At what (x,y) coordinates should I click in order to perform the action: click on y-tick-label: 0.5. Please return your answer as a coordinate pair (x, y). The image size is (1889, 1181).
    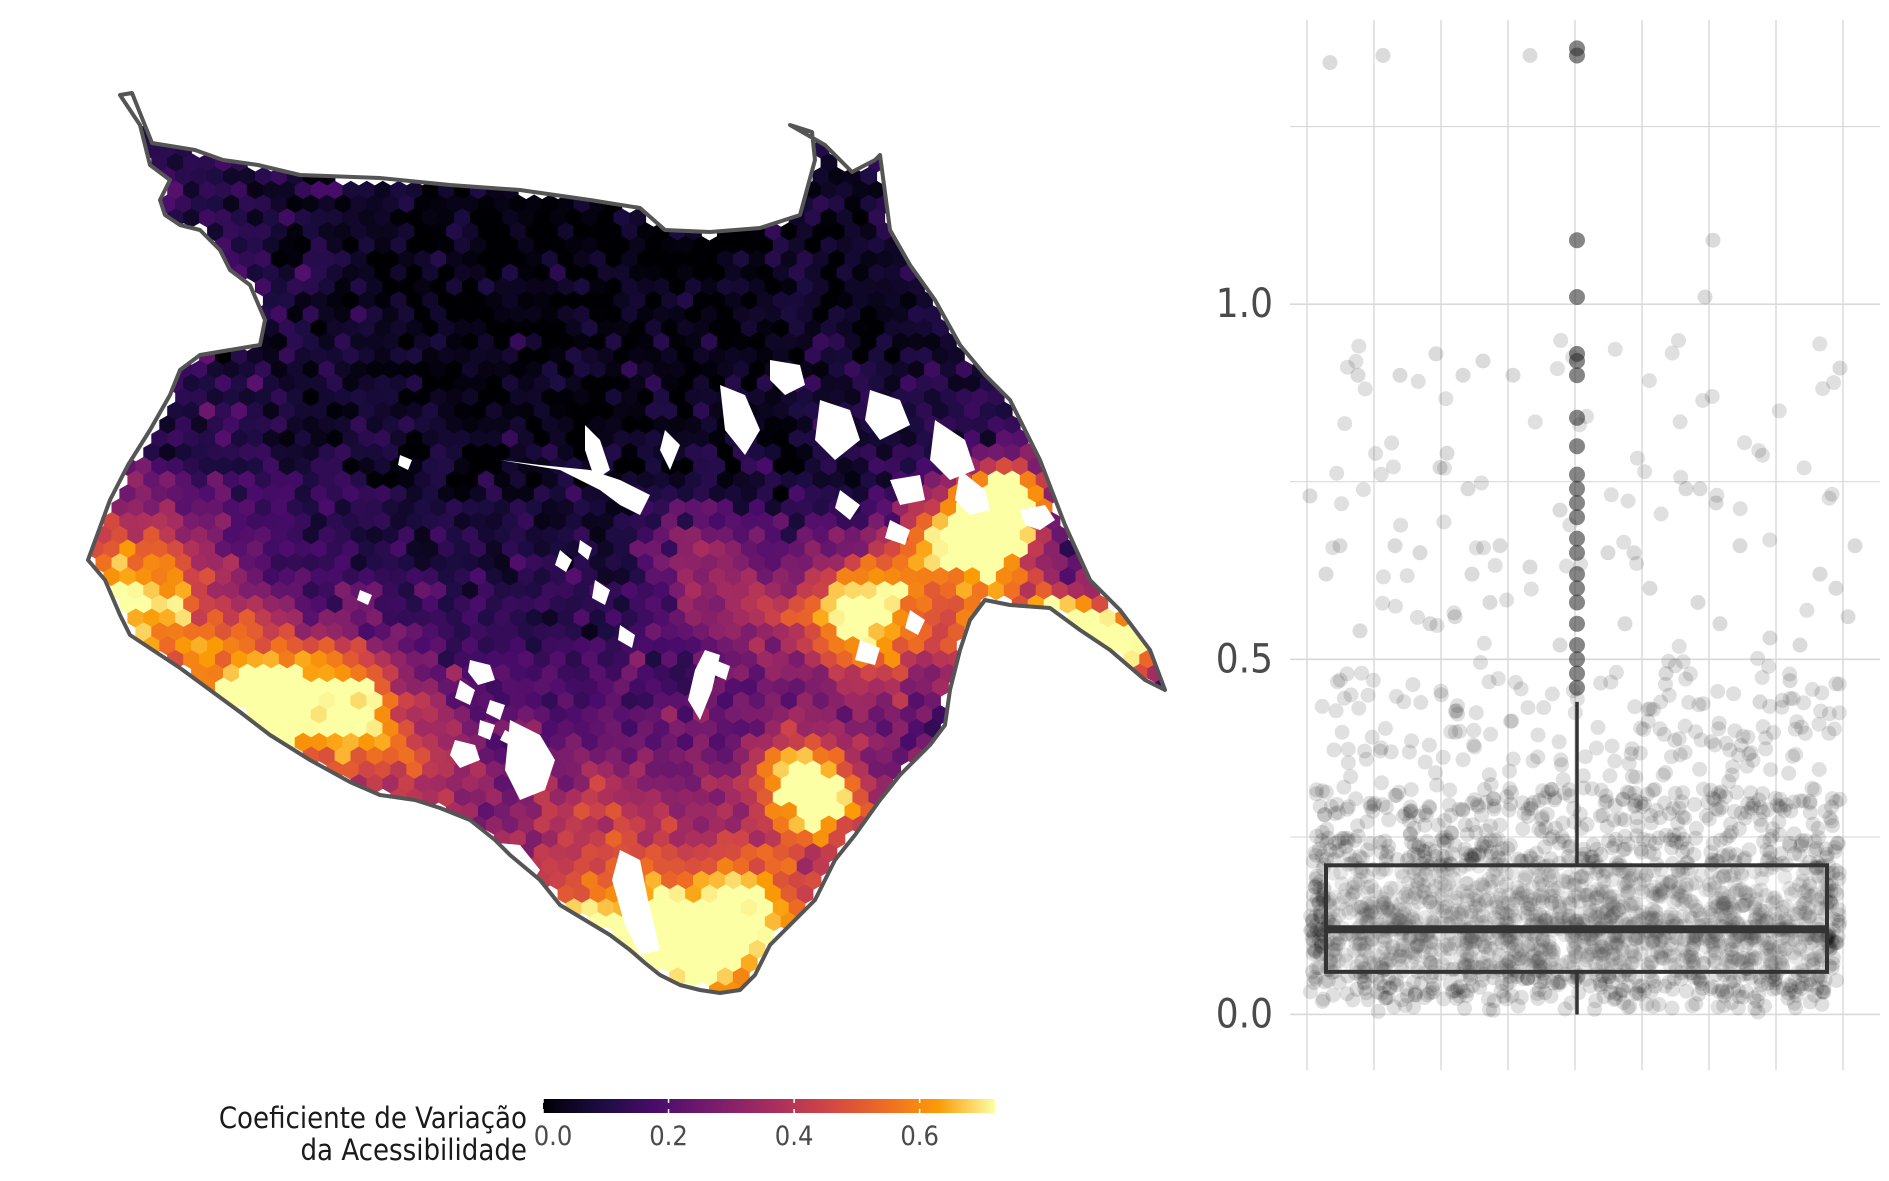
    Looking at the image, I should click on (1244, 659).